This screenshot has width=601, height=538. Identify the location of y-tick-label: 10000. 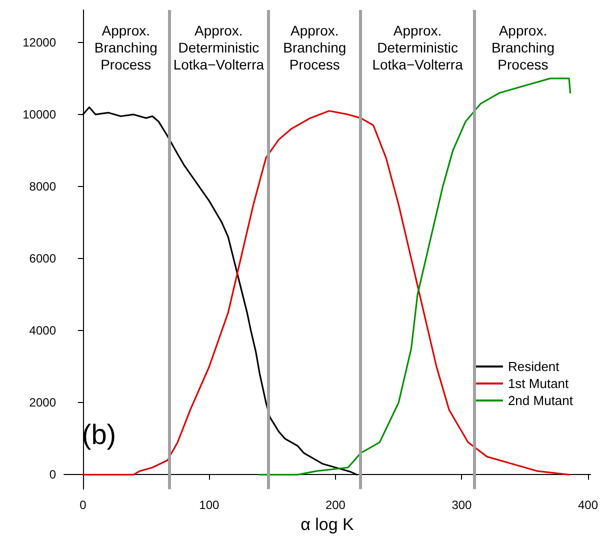
(39, 114).